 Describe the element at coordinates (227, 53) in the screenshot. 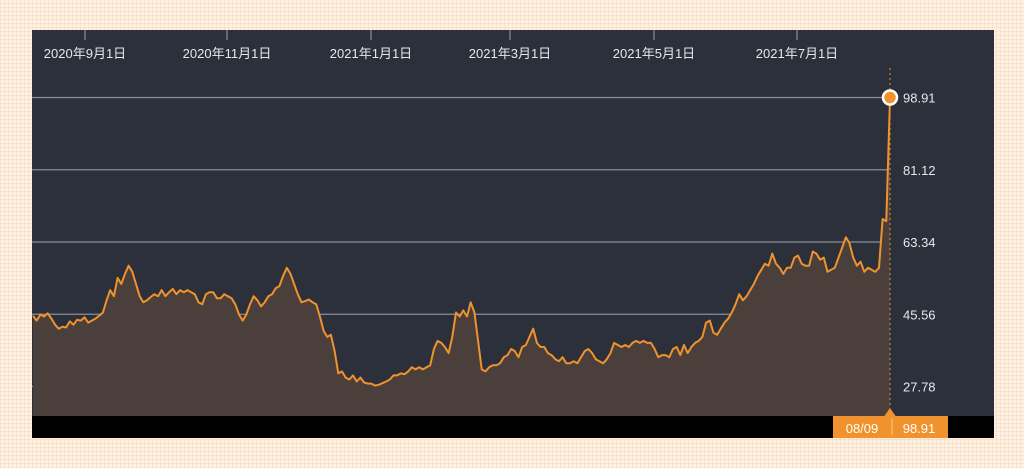

I see `x-tick-label: 2020年11月1日` at that location.